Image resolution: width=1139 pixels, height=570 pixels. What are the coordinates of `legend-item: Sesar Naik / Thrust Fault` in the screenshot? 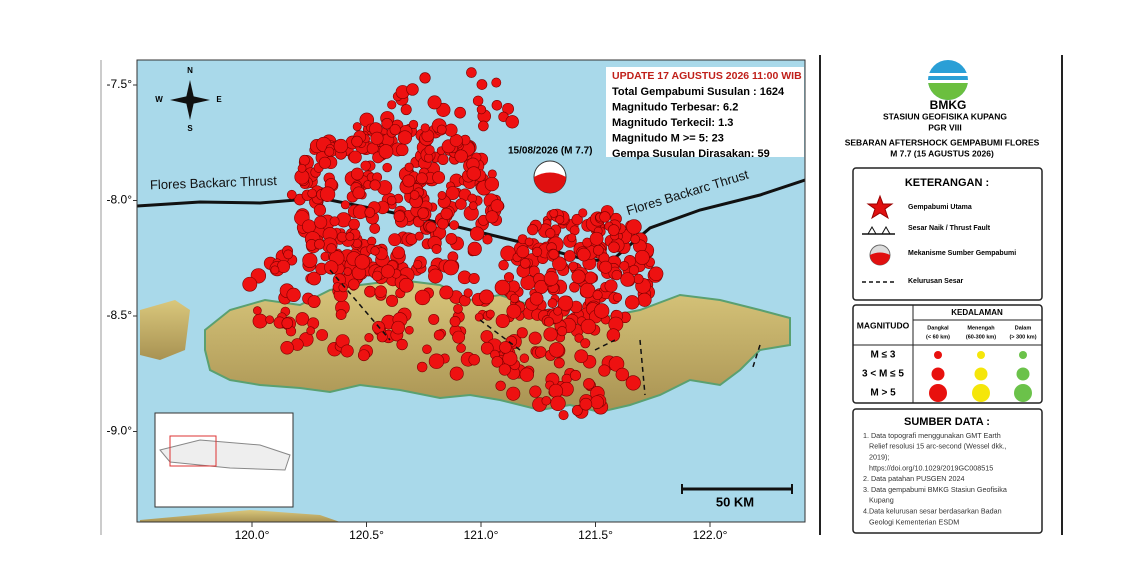 It's located at (949, 228).